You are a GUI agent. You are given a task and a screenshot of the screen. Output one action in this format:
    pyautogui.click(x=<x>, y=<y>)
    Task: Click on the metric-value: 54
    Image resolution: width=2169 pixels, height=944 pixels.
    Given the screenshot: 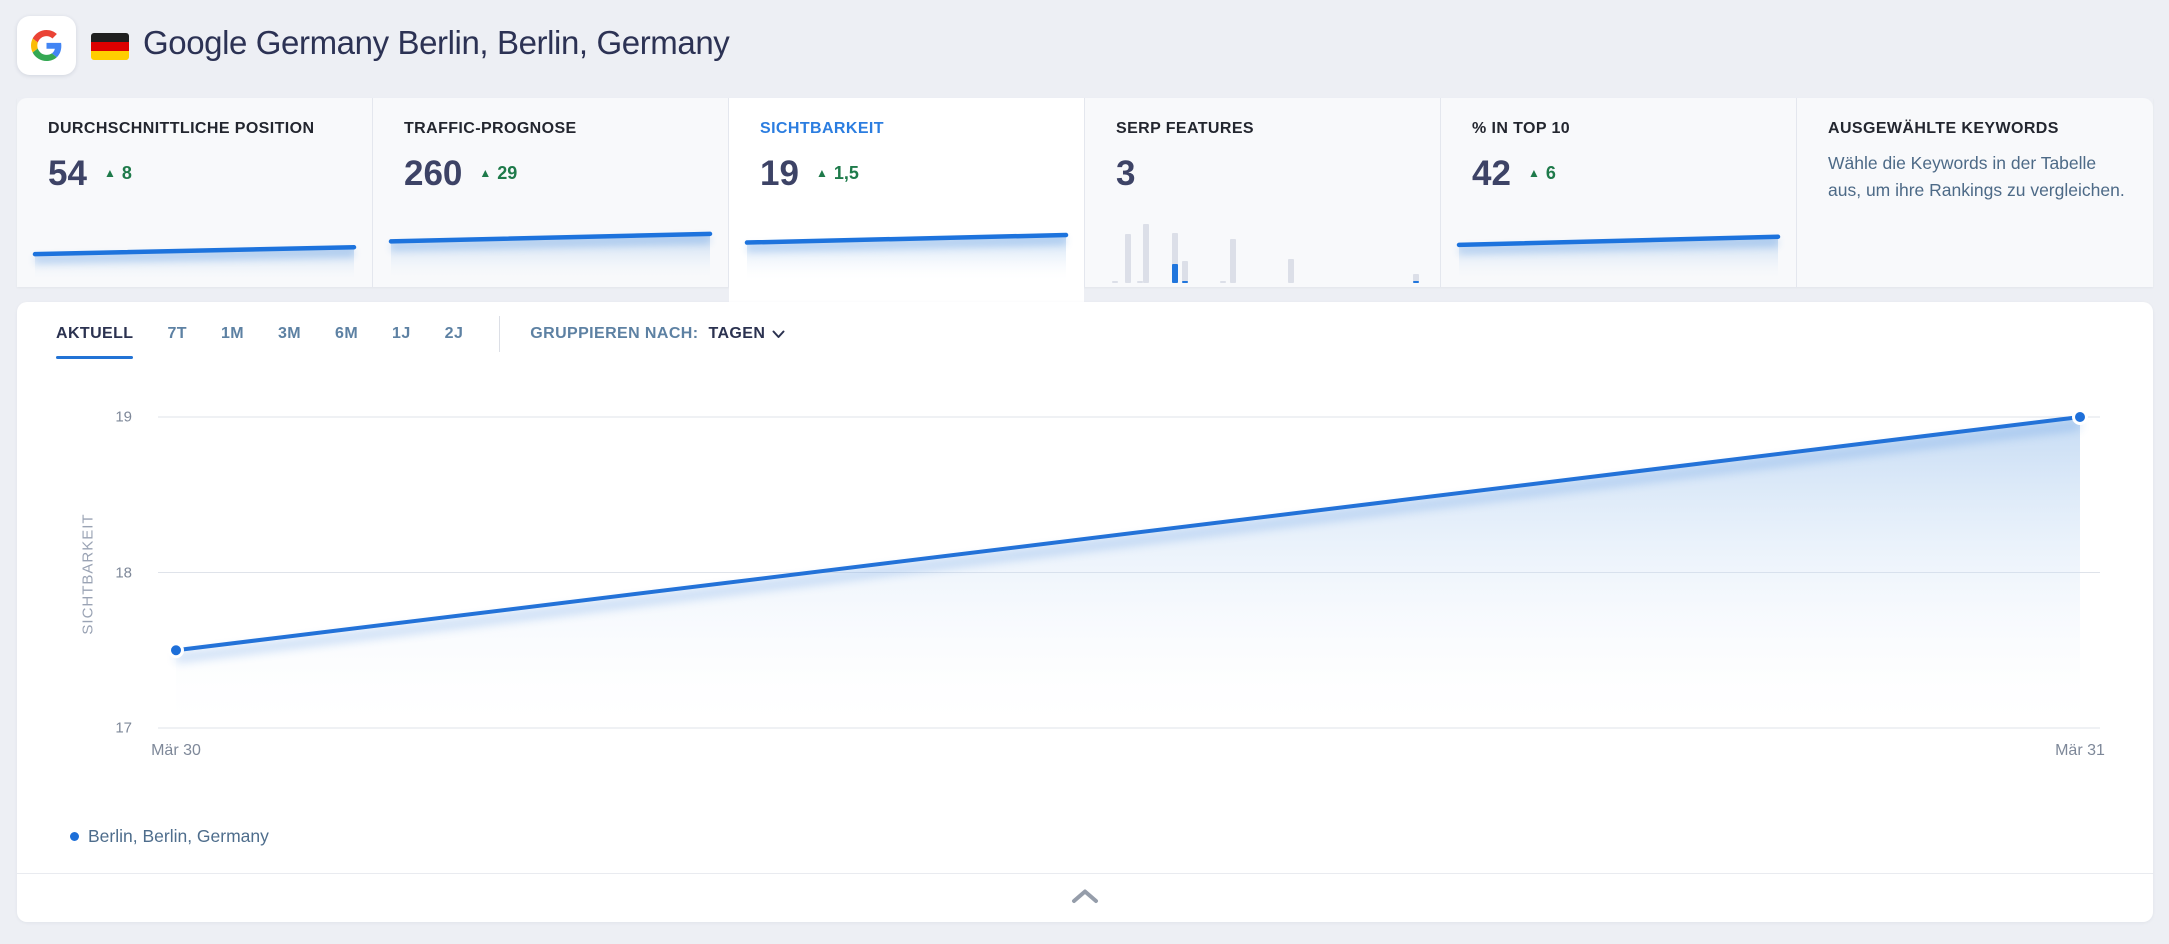 What is the action you would take?
    pyautogui.click(x=67, y=173)
    